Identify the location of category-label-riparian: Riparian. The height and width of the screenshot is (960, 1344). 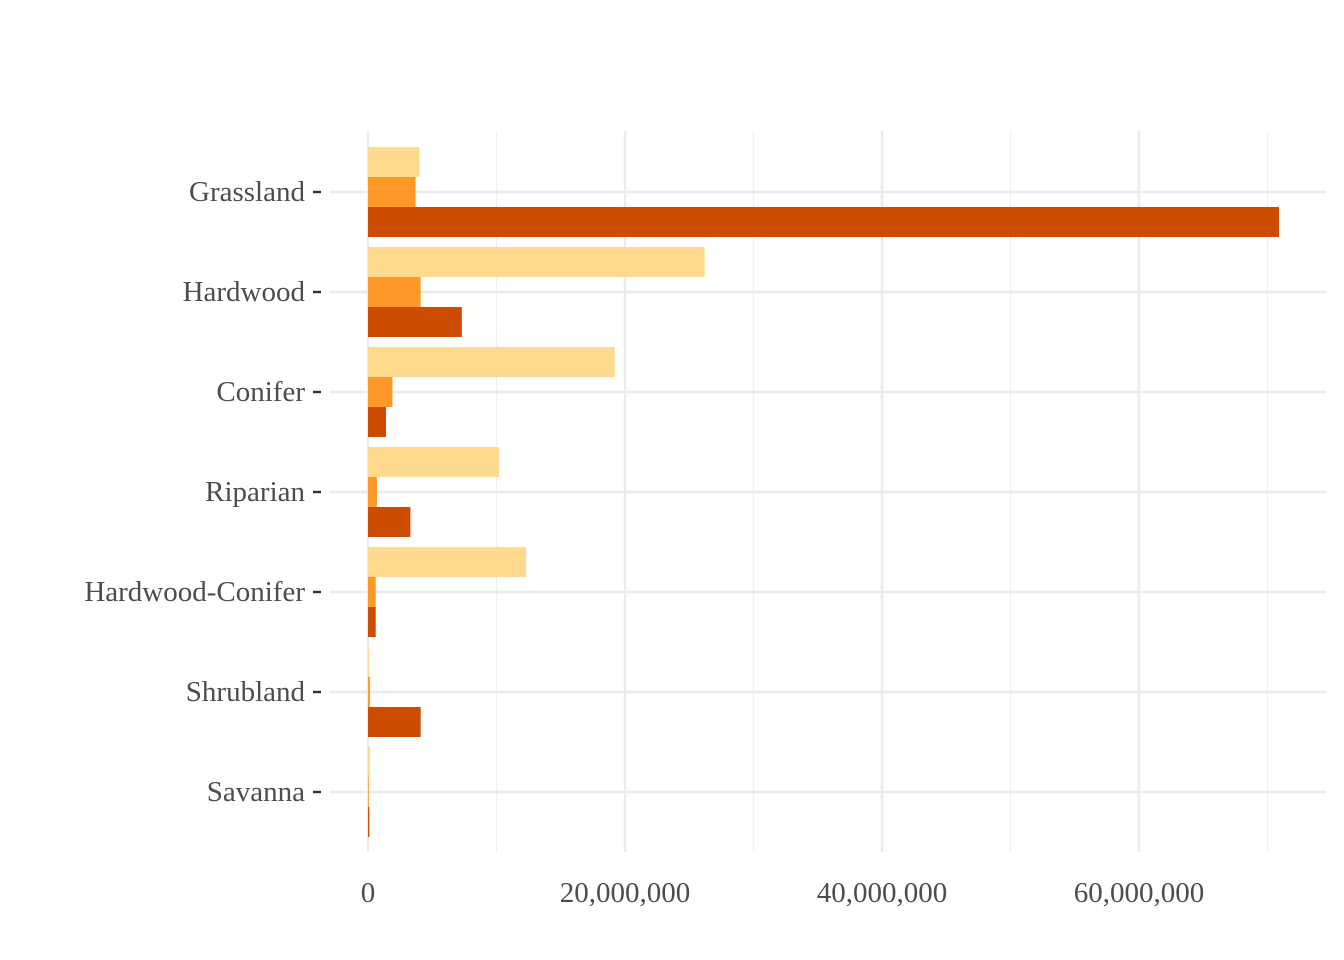
(255, 492).